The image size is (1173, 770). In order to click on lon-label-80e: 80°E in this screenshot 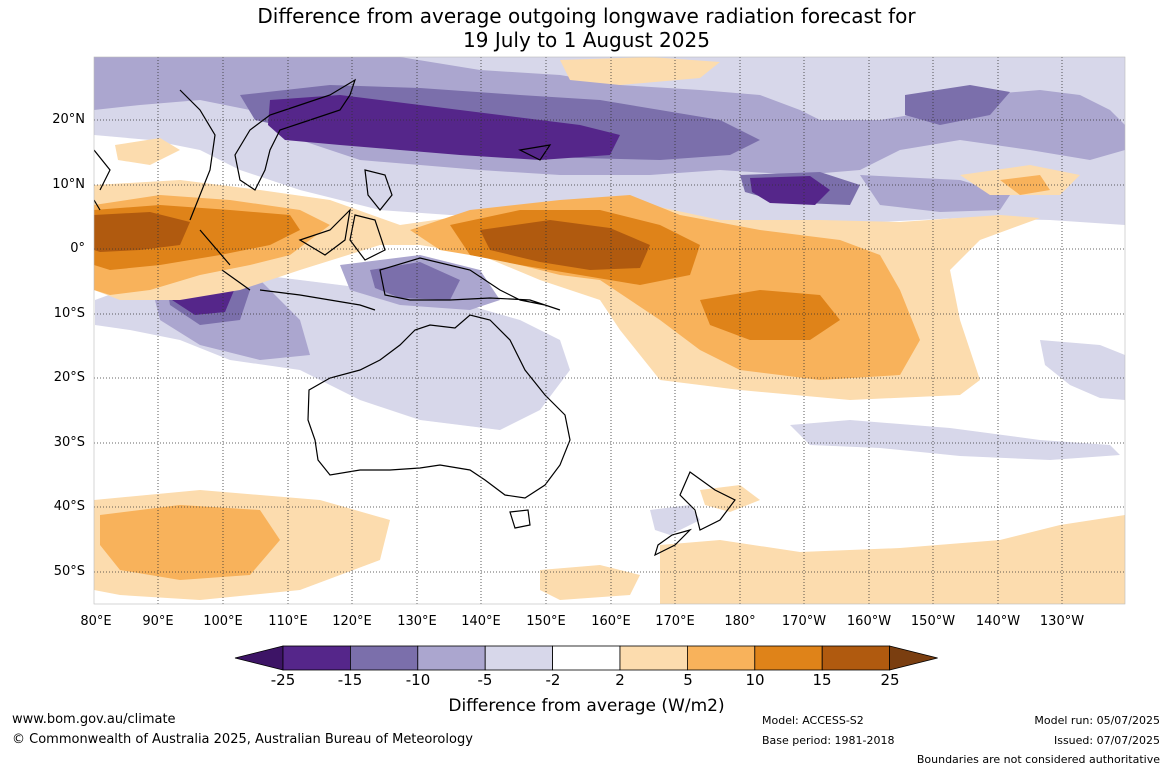, I will do `click(96, 621)`.